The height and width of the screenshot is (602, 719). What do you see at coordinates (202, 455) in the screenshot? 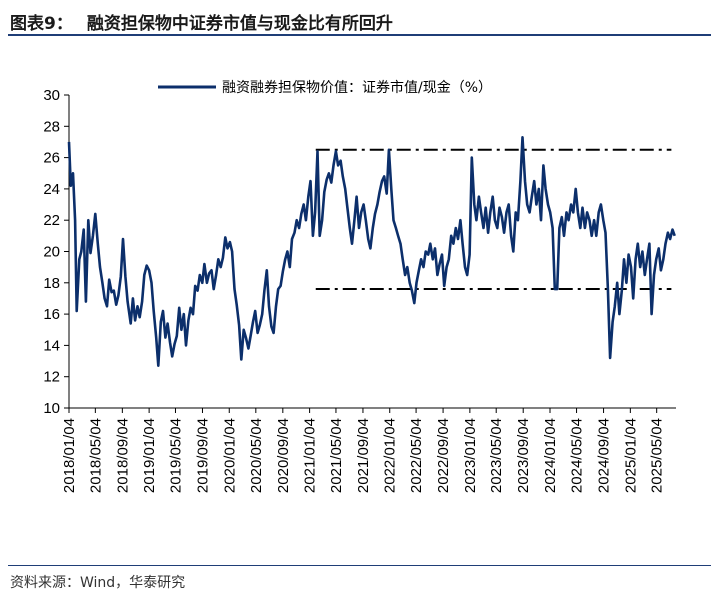
I see `x-tick-label: 2019/09/04` at bounding box center [202, 455].